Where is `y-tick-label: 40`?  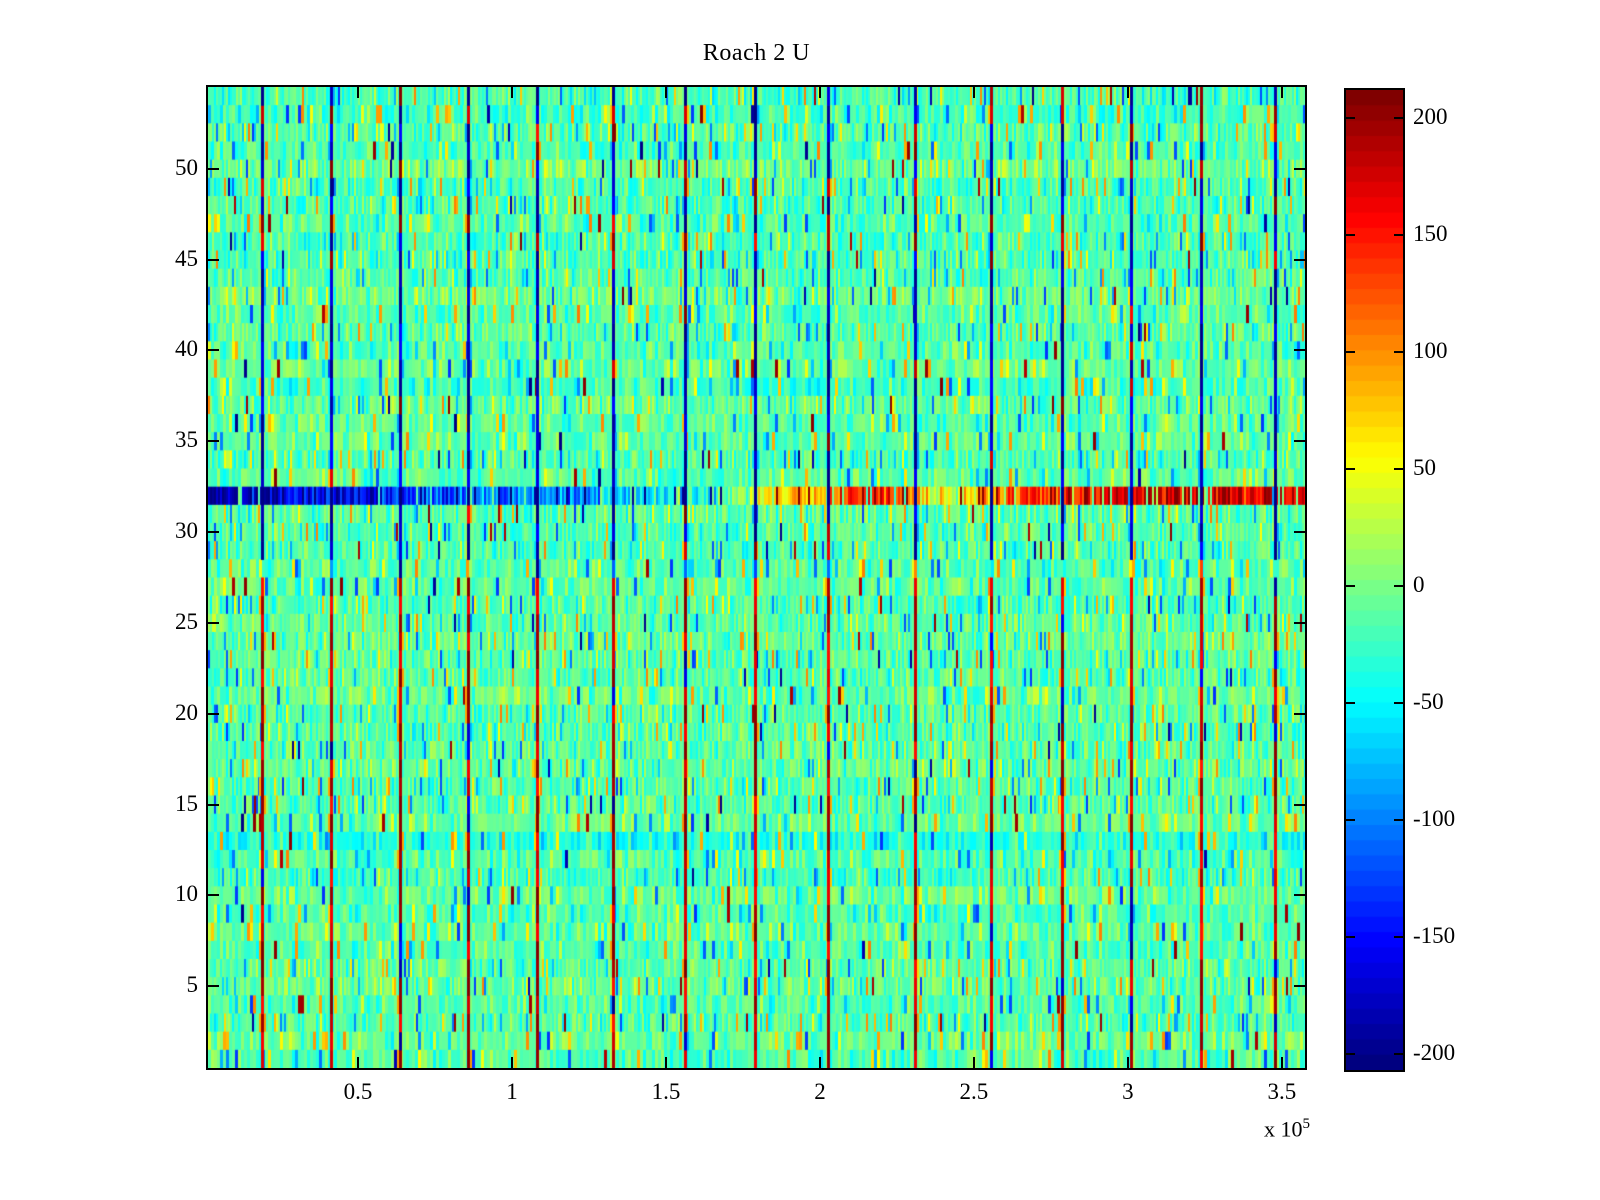 y-tick-label: 40 is located at coordinates (186, 349).